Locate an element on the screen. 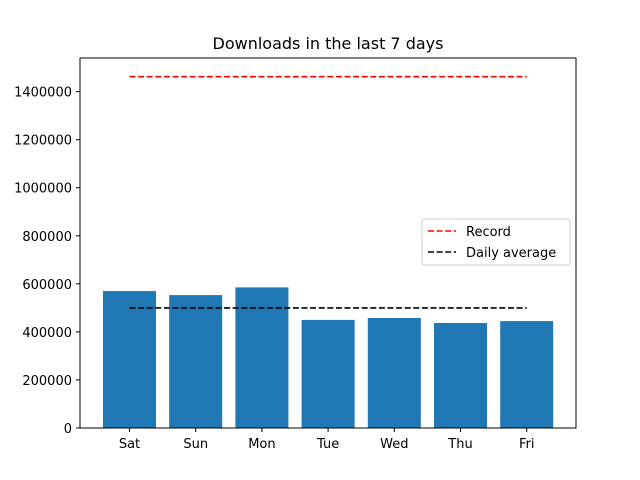  y-tick-label: 800000 is located at coordinates (47, 237).